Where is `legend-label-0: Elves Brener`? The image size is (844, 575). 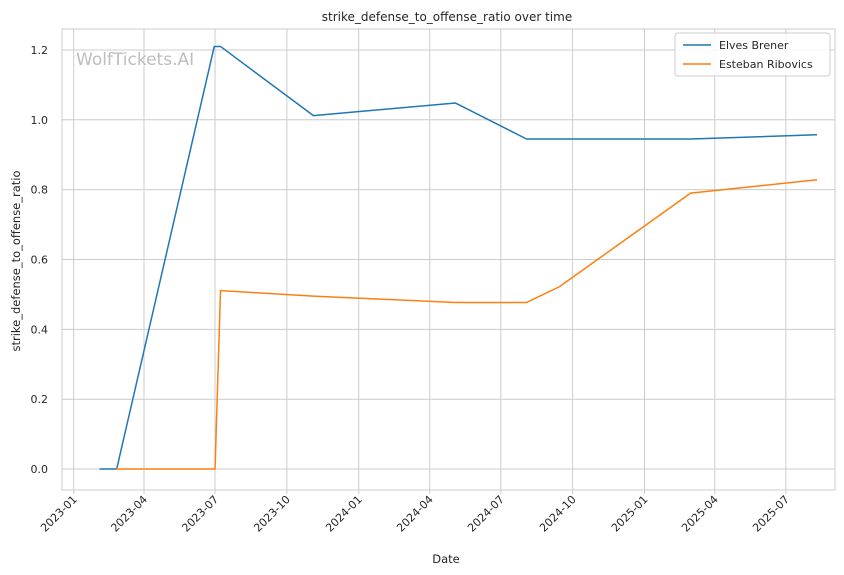
legend-label-0: Elves Brener is located at coordinates (754, 45).